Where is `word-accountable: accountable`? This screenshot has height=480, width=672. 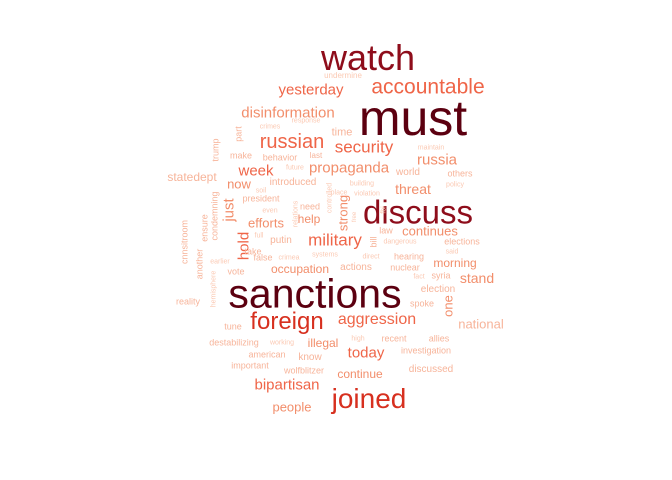 word-accountable: accountable is located at coordinates (428, 87).